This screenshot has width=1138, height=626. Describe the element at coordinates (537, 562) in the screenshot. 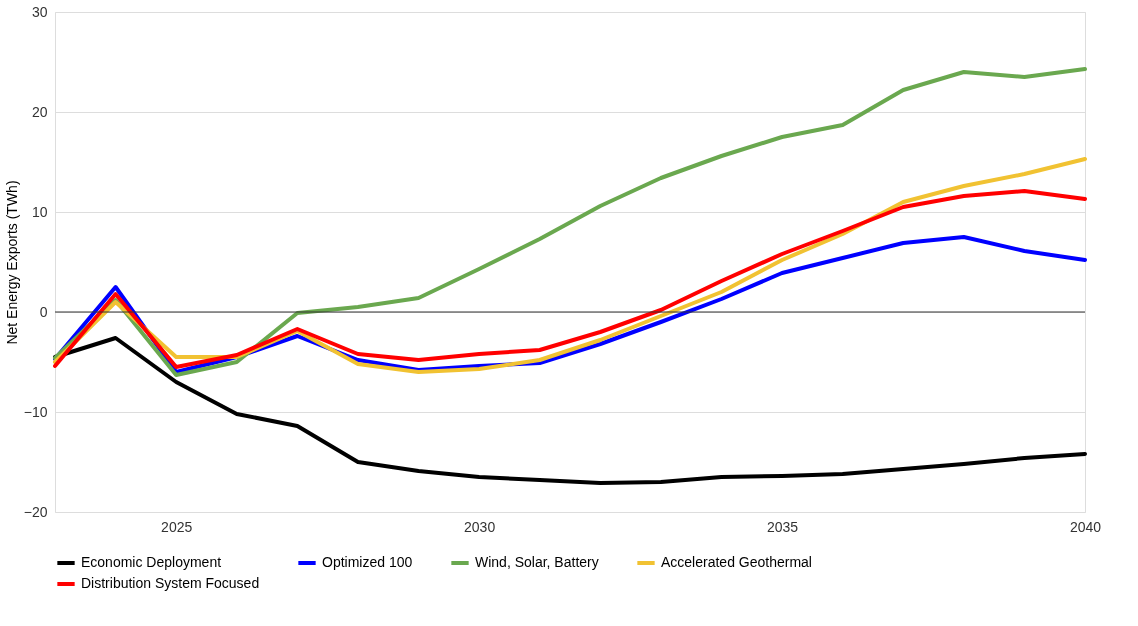

I see `legend-label: Wind, Solar, Battery` at that location.